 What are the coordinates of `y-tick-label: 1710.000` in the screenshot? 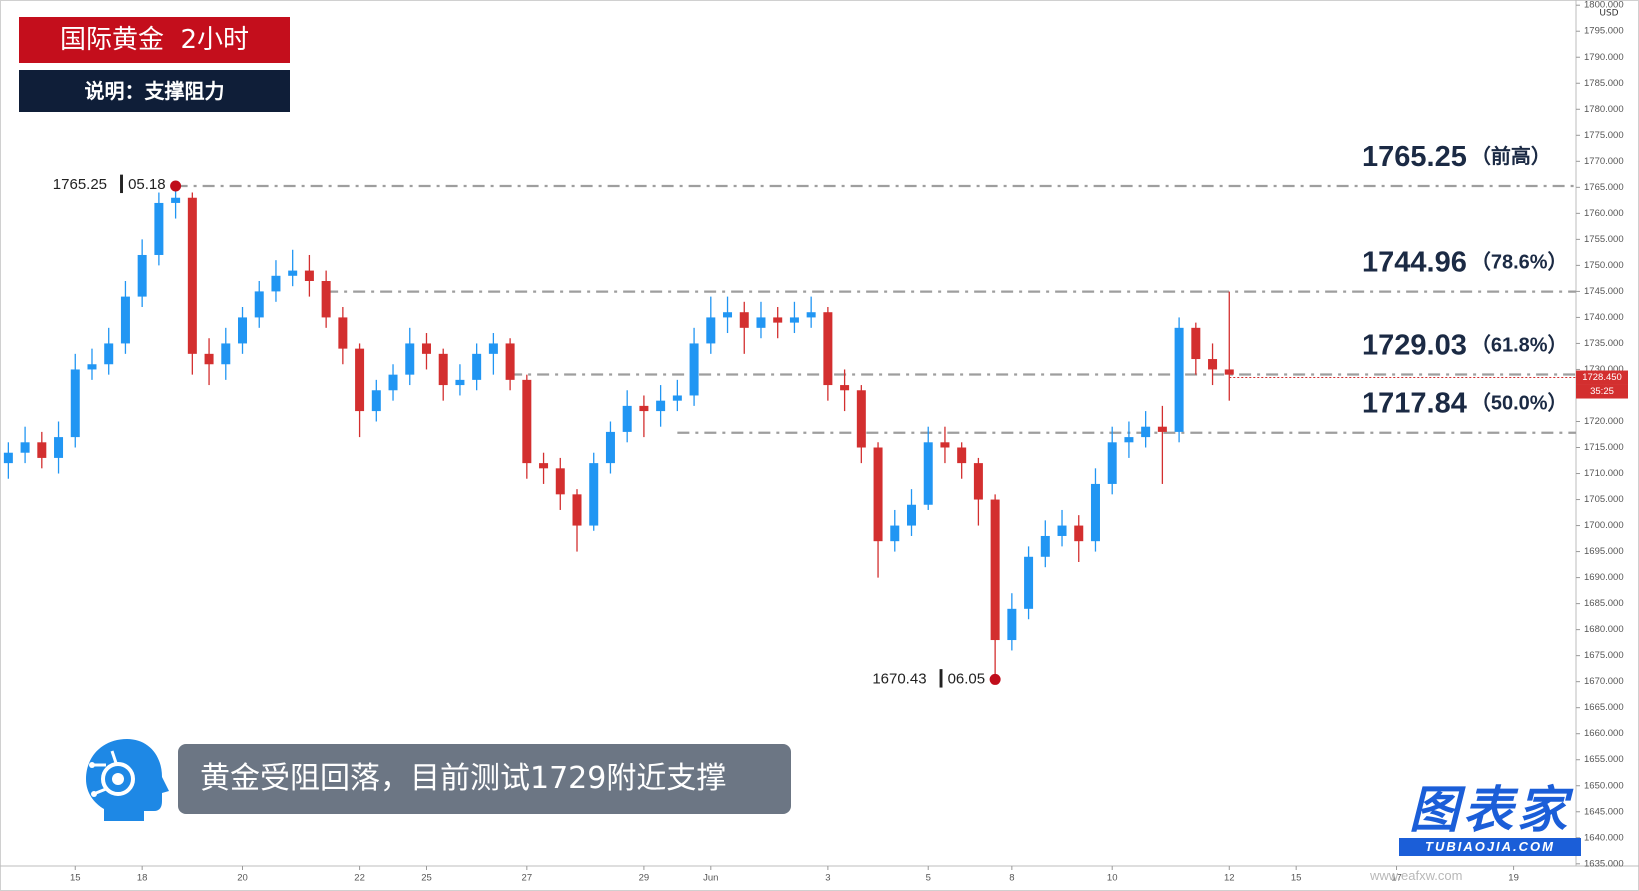 It's located at (1604, 473).